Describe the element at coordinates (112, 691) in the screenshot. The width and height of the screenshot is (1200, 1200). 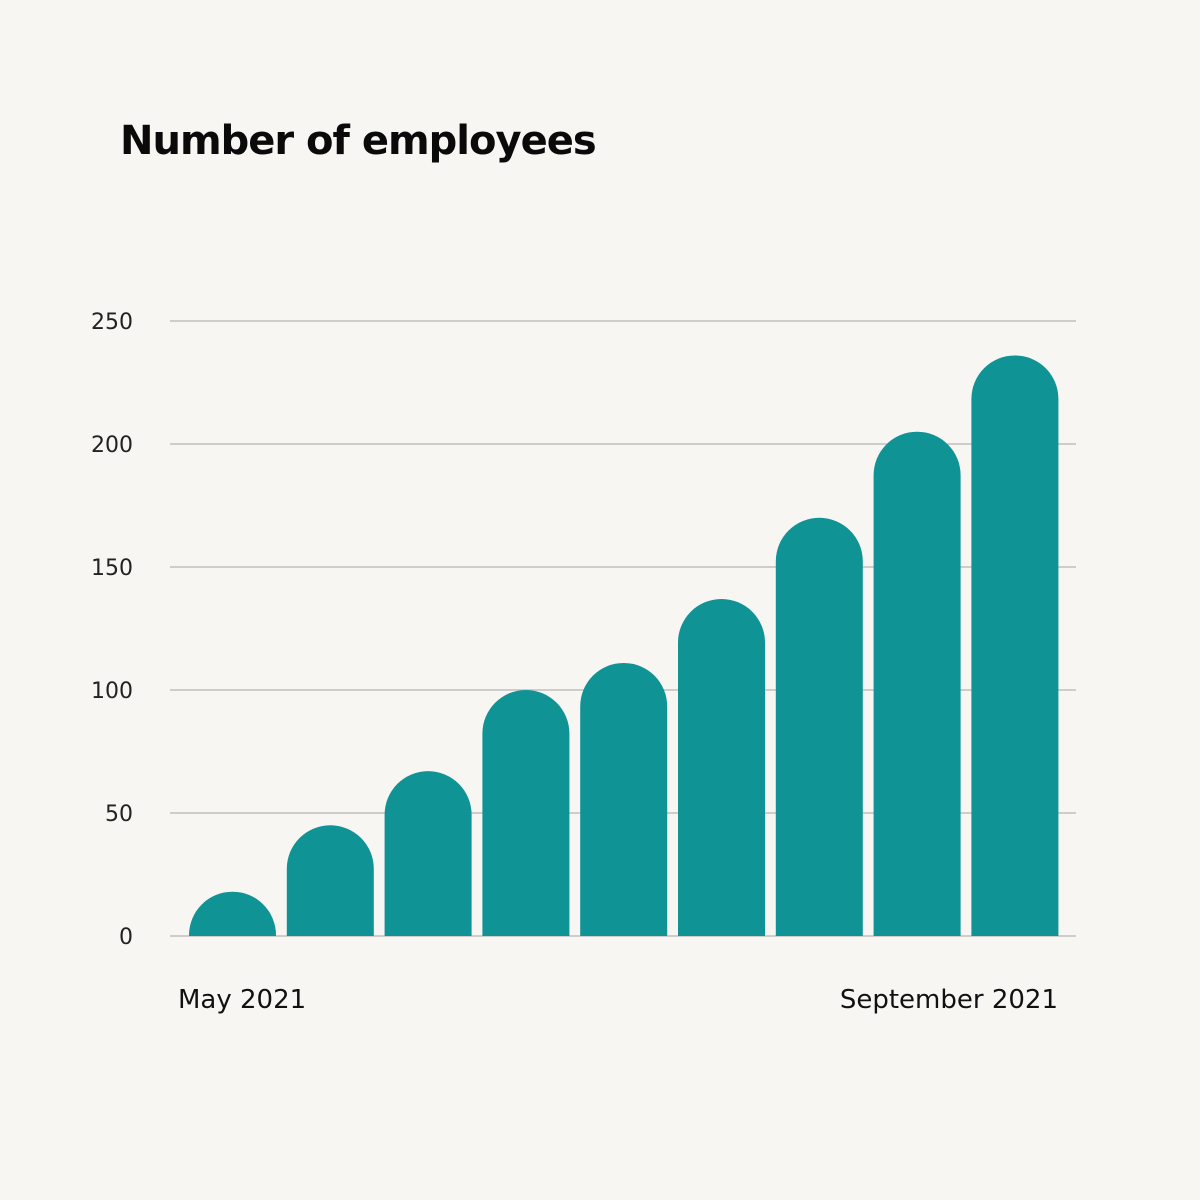
I see `y-tick-label-100: 100` at that location.